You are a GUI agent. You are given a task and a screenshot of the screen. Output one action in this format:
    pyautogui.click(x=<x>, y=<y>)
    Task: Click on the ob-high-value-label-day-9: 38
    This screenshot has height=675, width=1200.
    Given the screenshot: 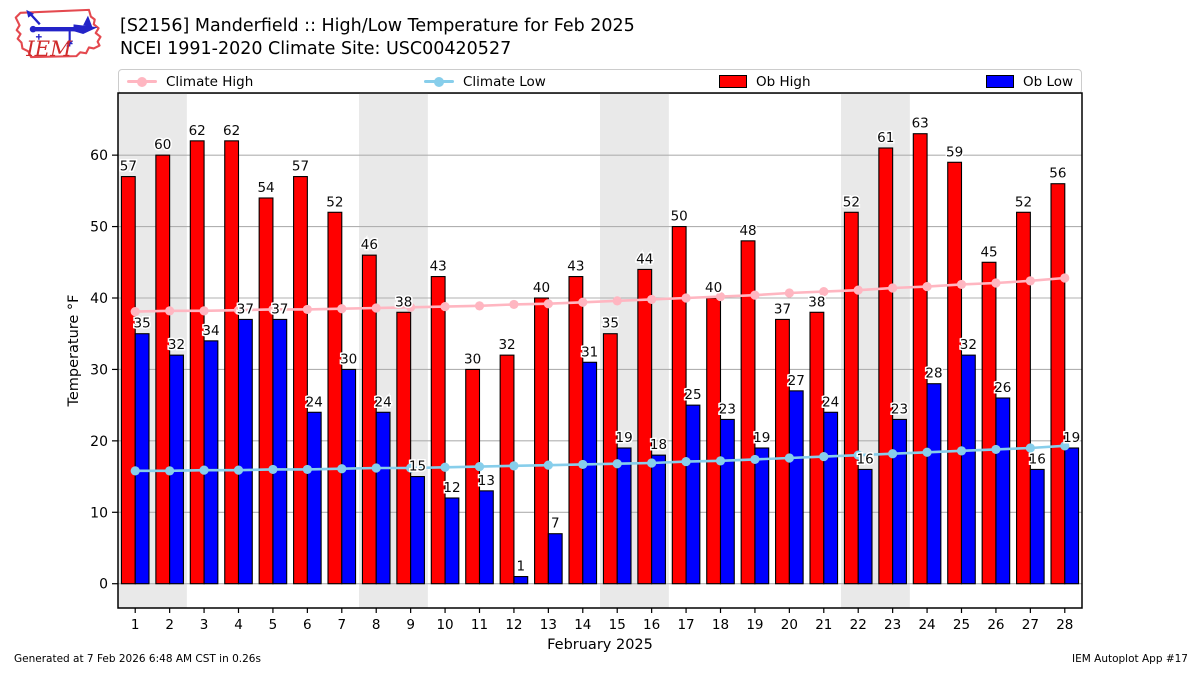 What is the action you would take?
    pyautogui.click(x=403, y=302)
    